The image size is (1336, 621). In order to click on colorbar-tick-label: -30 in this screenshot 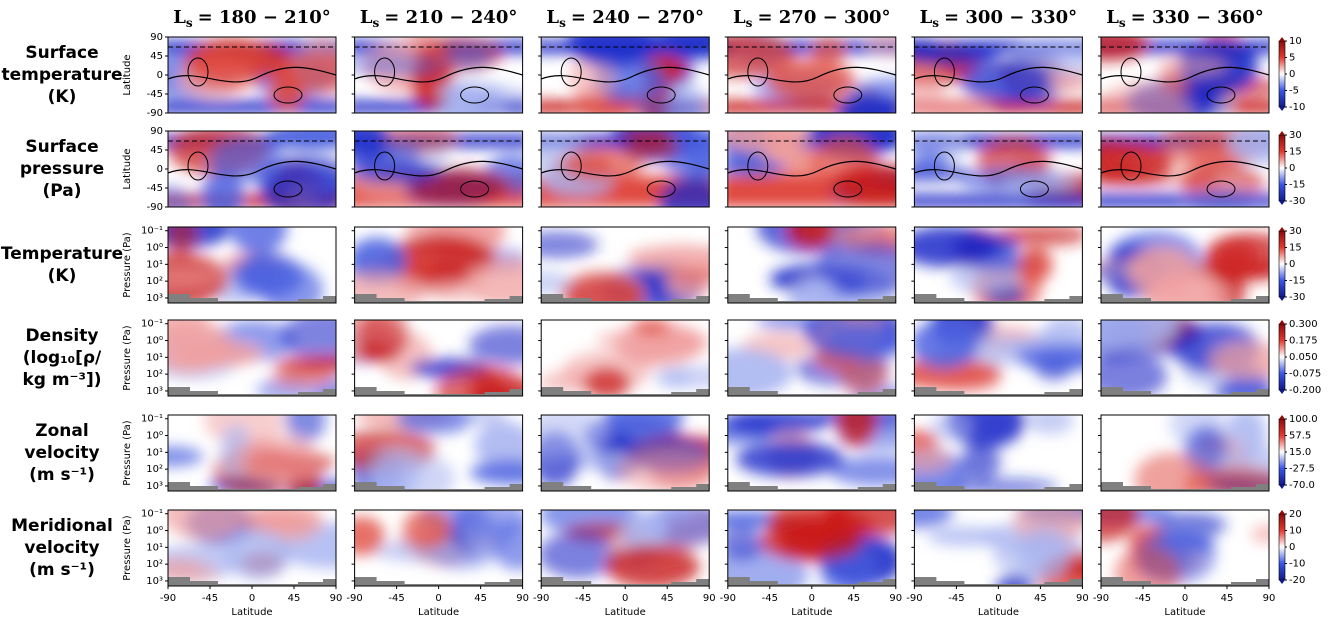, I will do `click(1297, 201)`.